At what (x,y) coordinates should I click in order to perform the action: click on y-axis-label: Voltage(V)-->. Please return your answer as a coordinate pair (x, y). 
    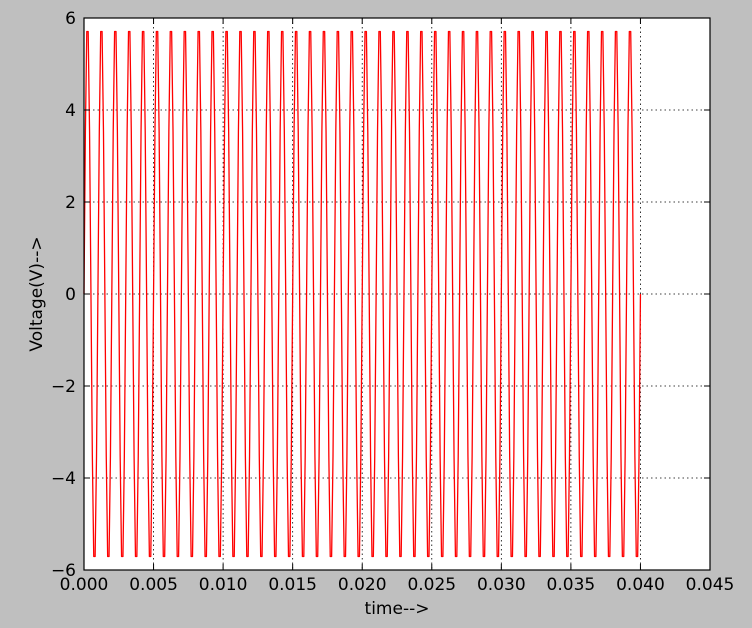
    Looking at the image, I should click on (37, 293).